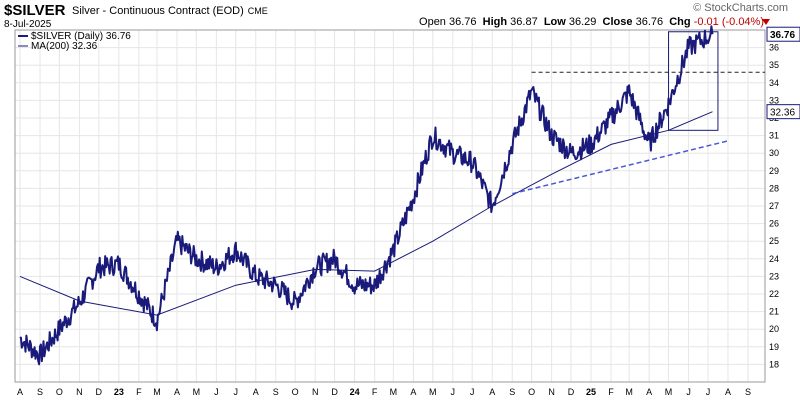  I want to click on x-tick-5: 23, so click(119, 392).